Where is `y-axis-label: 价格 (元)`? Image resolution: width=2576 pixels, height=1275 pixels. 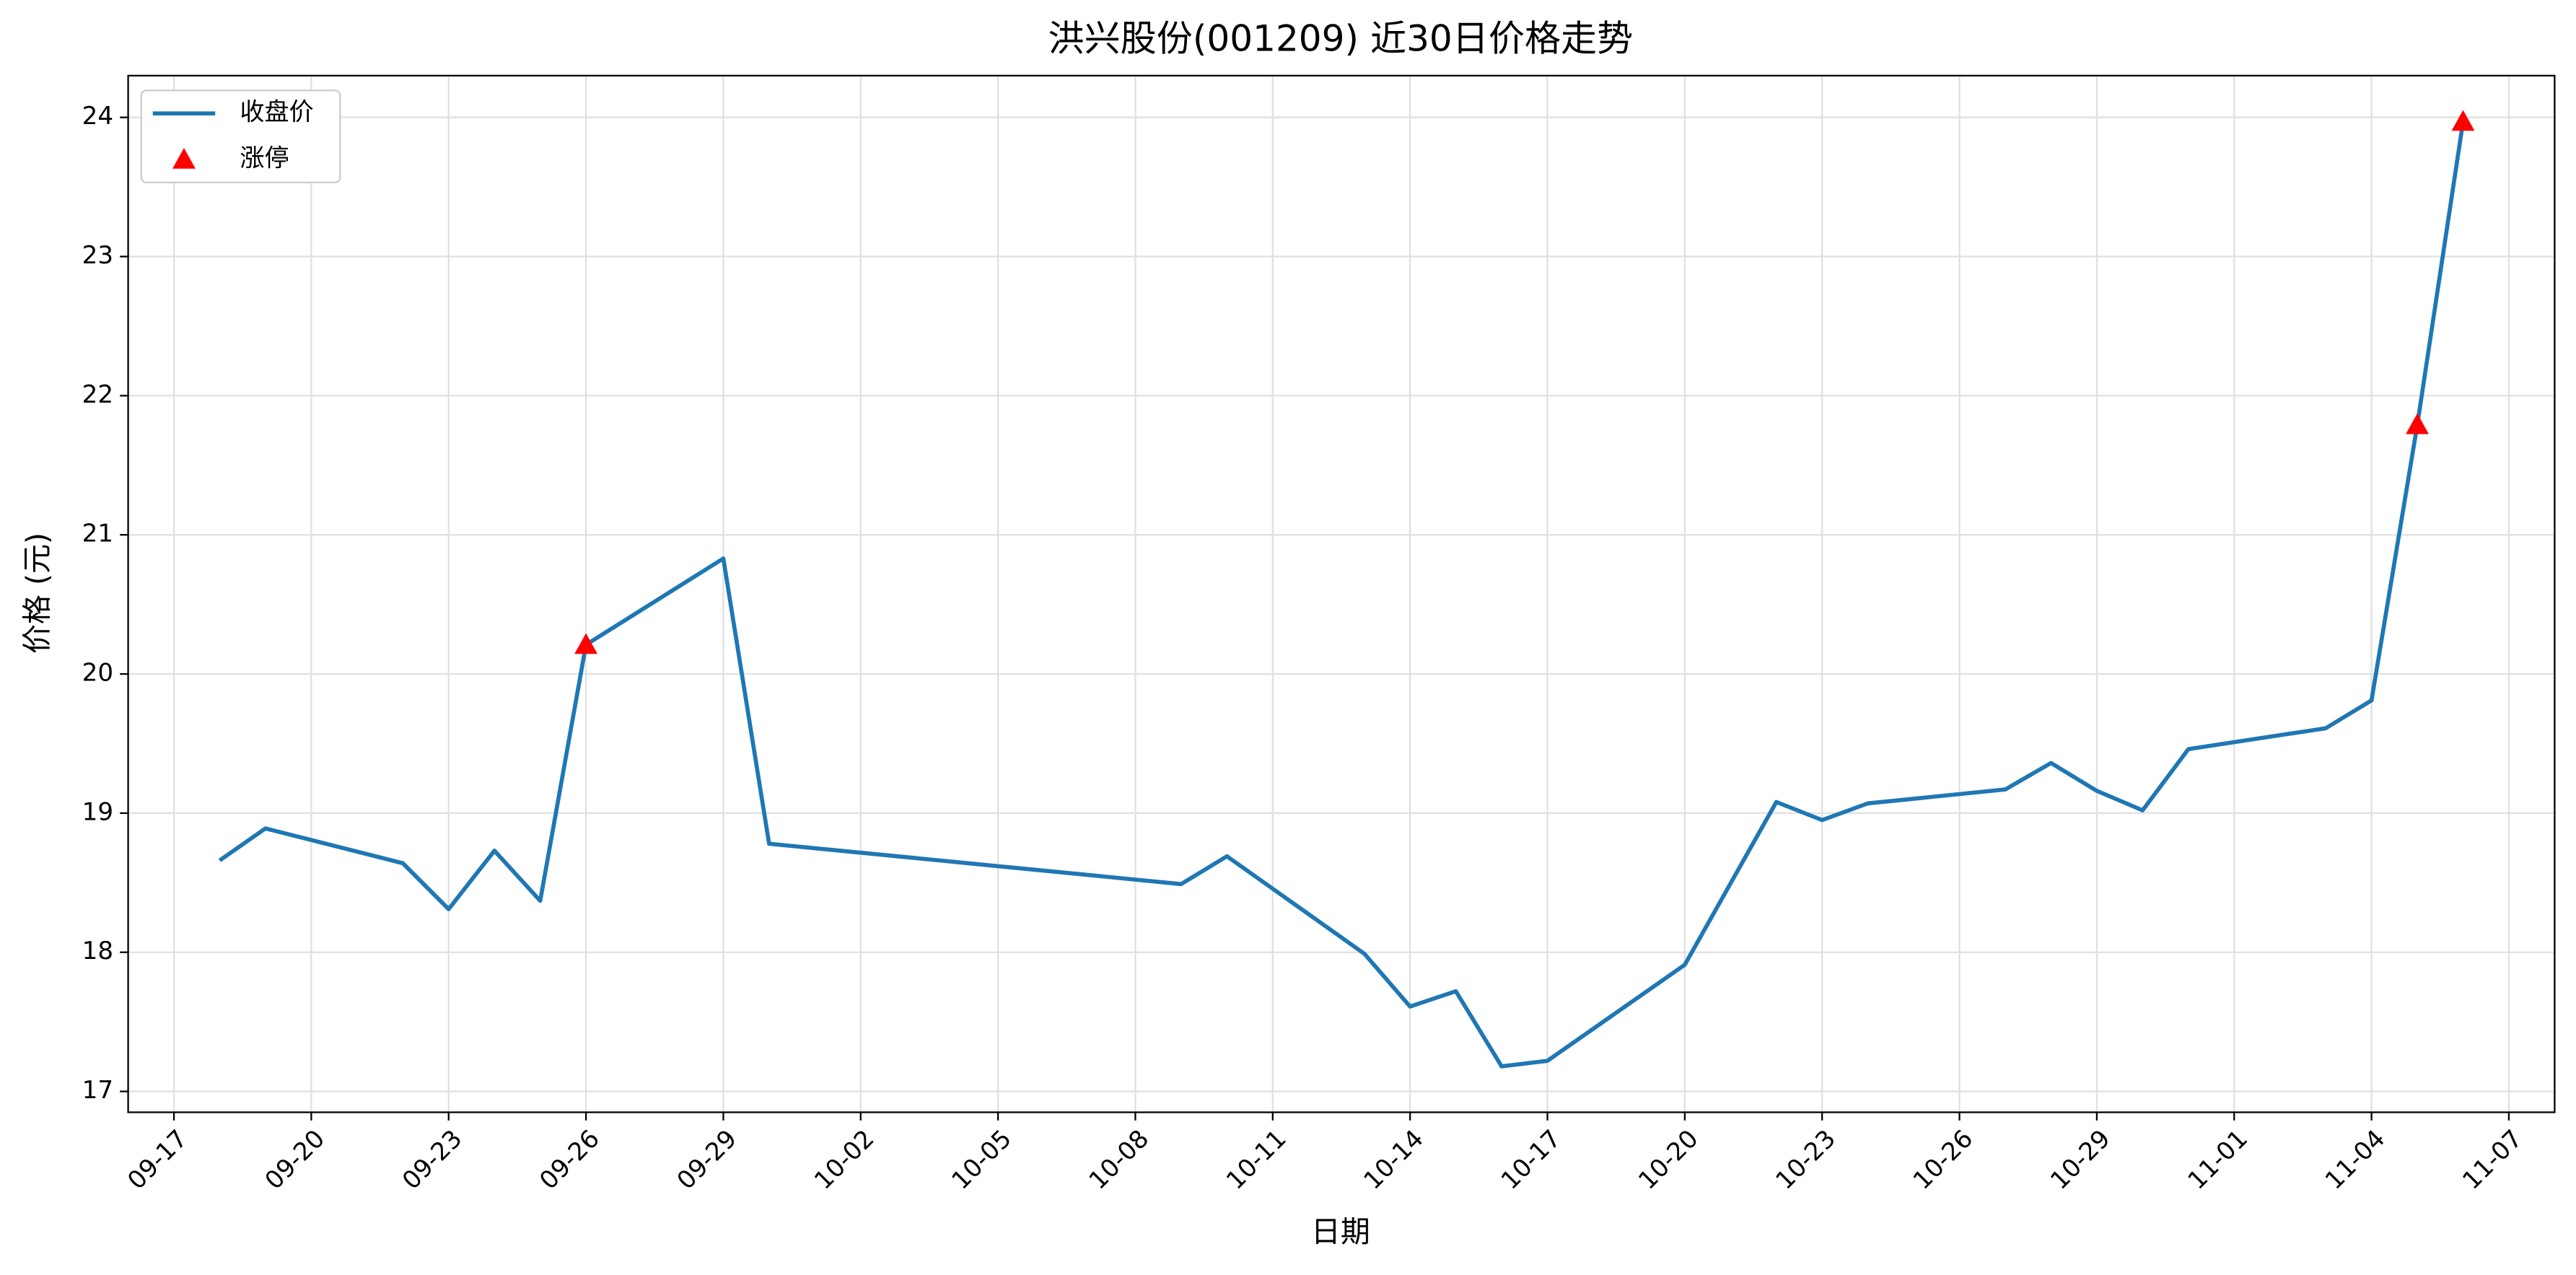 y-axis-label: 价格 (元) is located at coordinates (37, 594).